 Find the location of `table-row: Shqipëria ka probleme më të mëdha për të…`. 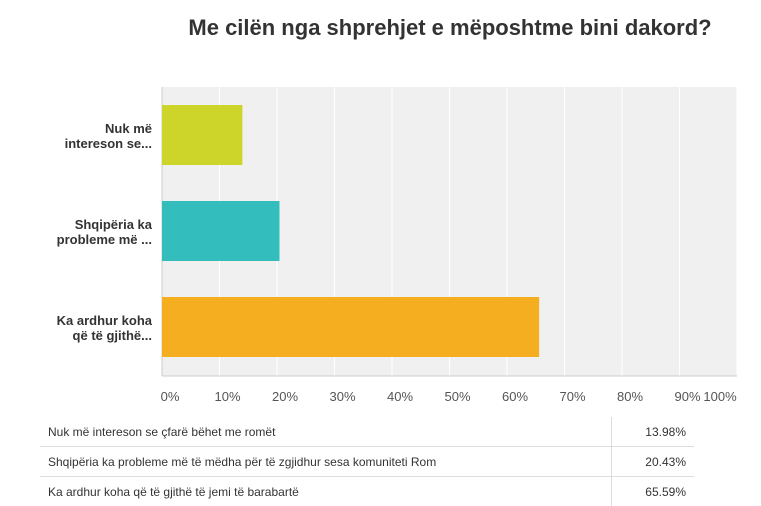

table-row: Shqipëria ka probleme më të mëdha për të… is located at coordinates (367, 461).